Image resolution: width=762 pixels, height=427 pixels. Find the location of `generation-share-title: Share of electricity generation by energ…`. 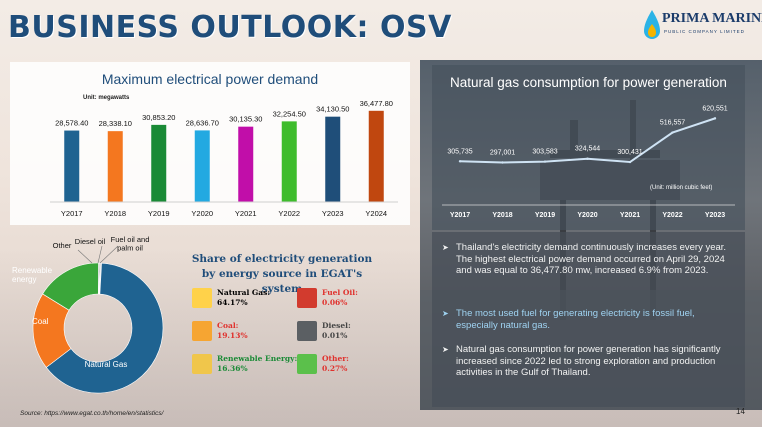

generation-share-title: Share of electricity generation by energ… is located at coordinates (282, 274).